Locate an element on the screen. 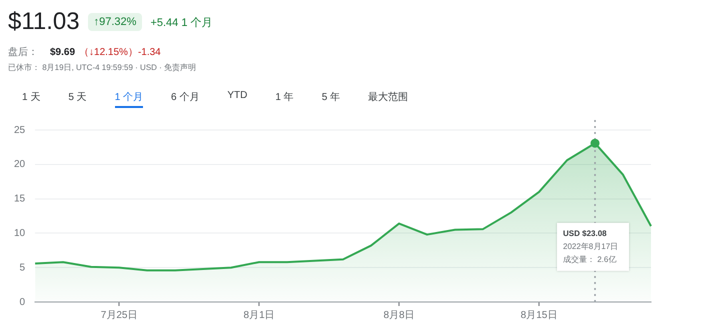  y-tick-label: 15 is located at coordinates (20, 199).